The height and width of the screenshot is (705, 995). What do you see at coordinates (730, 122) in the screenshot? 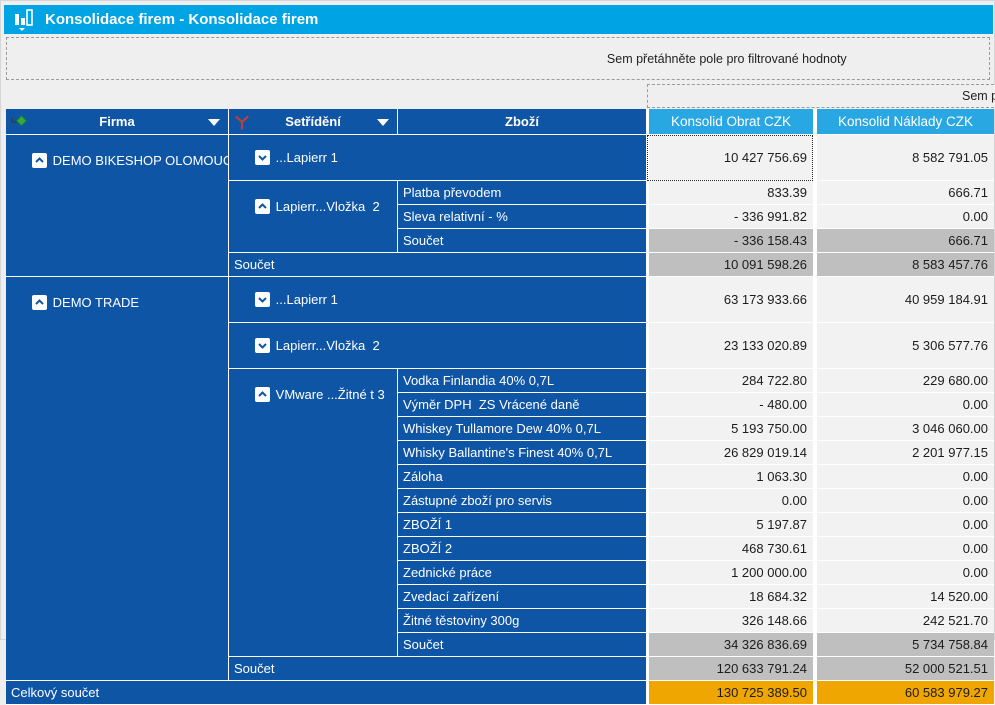
I see `column-header-obrat: Konsolid Obrat CZK` at bounding box center [730, 122].